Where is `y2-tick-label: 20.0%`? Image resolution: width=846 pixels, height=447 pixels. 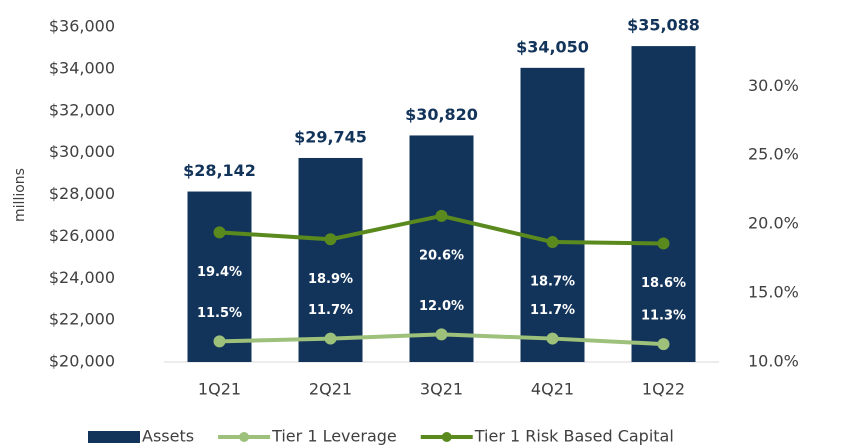 y2-tick-label: 20.0% is located at coordinates (773, 223).